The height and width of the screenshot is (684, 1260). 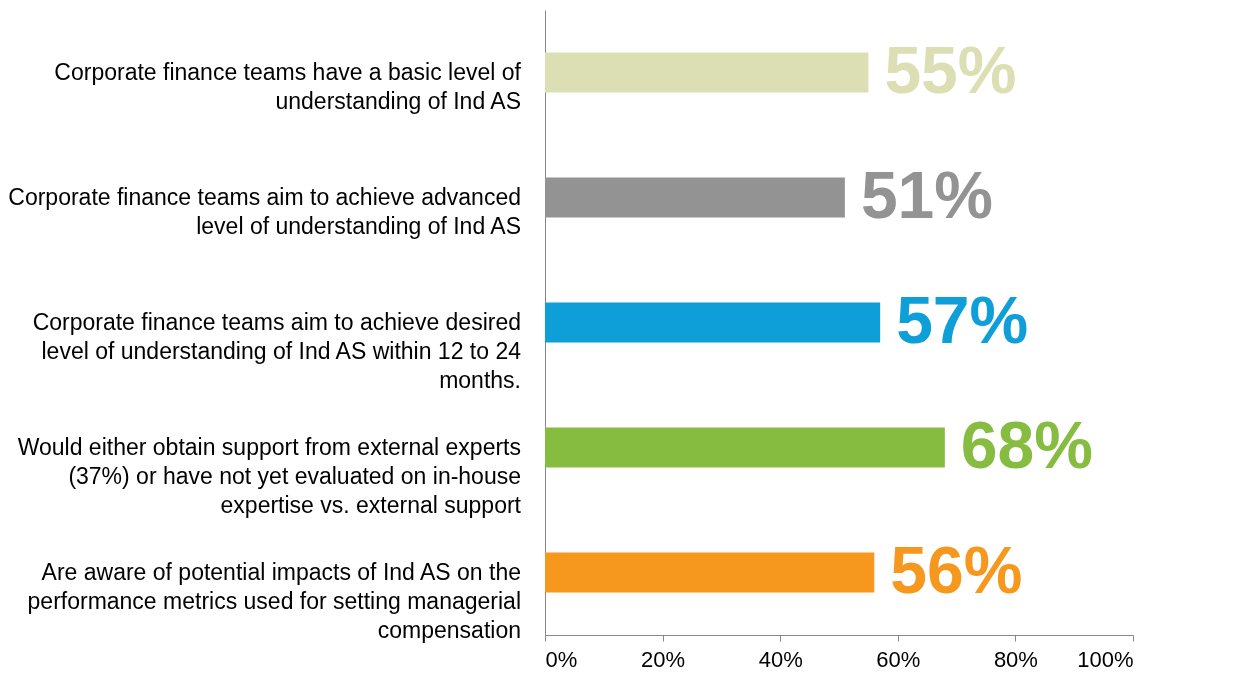 What do you see at coordinates (898, 659) in the screenshot?
I see `x-tick-label: 60%` at bounding box center [898, 659].